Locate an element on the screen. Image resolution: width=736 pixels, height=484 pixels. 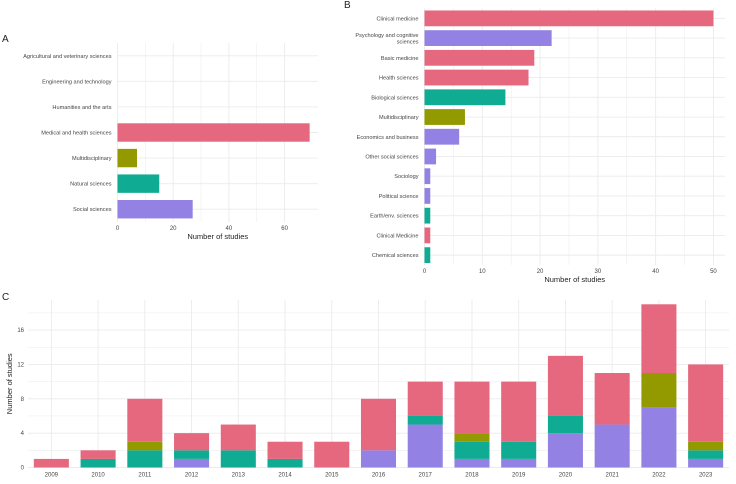
y-tick-label: 0 is located at coordinates (23, 469).